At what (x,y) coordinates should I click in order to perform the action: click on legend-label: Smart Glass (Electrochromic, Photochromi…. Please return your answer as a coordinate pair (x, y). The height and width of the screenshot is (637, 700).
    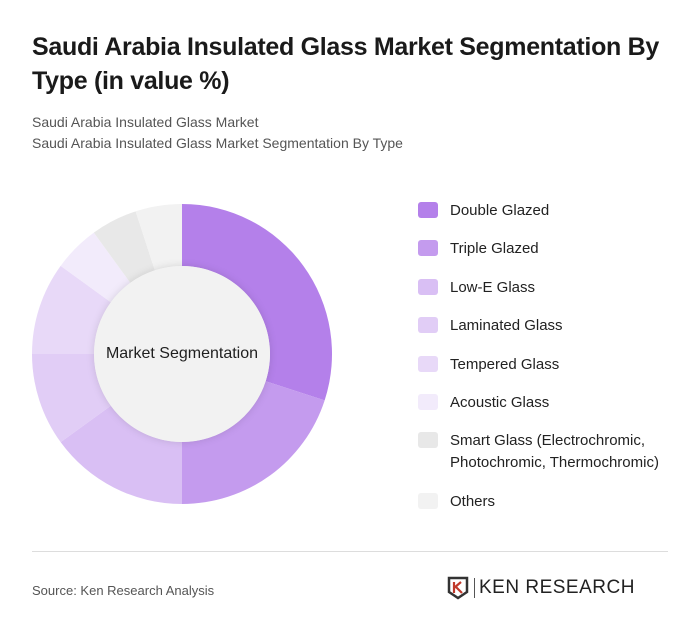
    Looking at the image, I should click on (554, 451).